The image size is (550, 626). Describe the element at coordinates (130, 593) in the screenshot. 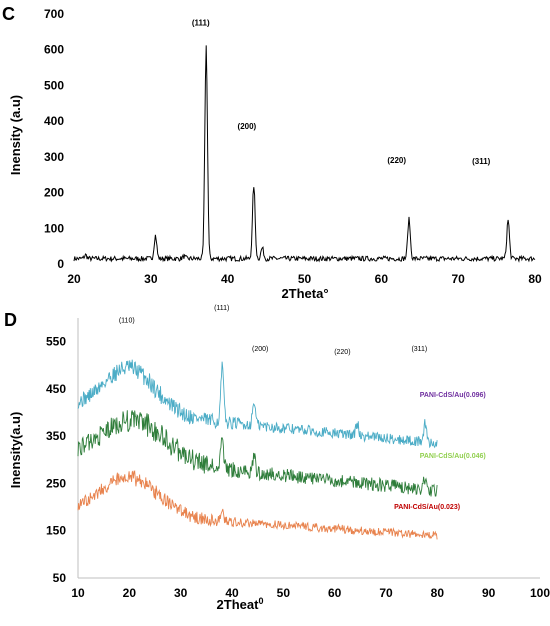

I see `panel-d-x-tick-1: 20` at that location.